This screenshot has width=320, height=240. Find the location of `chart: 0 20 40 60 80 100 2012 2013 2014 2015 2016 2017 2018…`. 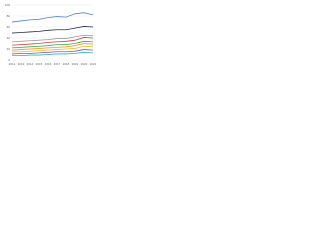

chart: 0 20 40 60 80 100 2012 2013 2014 2015 2016 2017 2018… is located at coordinates (51, 34).